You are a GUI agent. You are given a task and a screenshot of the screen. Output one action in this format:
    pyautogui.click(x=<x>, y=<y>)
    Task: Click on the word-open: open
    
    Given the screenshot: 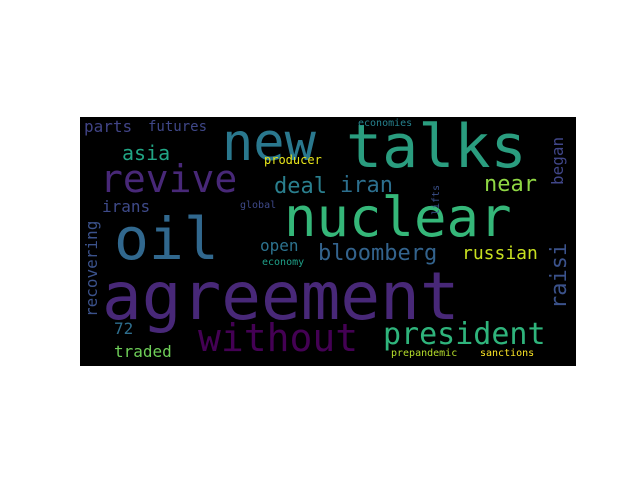 What is the action you would take?
    pyautogui.click(x=279, y=245)
    